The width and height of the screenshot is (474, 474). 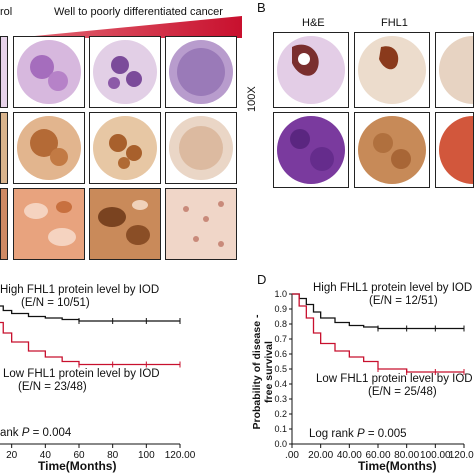 What do you see at coordinates (385, 434) in the screenshot?
I see `panel-d-logrank-value: = 0.005` at bounding box center [385, 434].